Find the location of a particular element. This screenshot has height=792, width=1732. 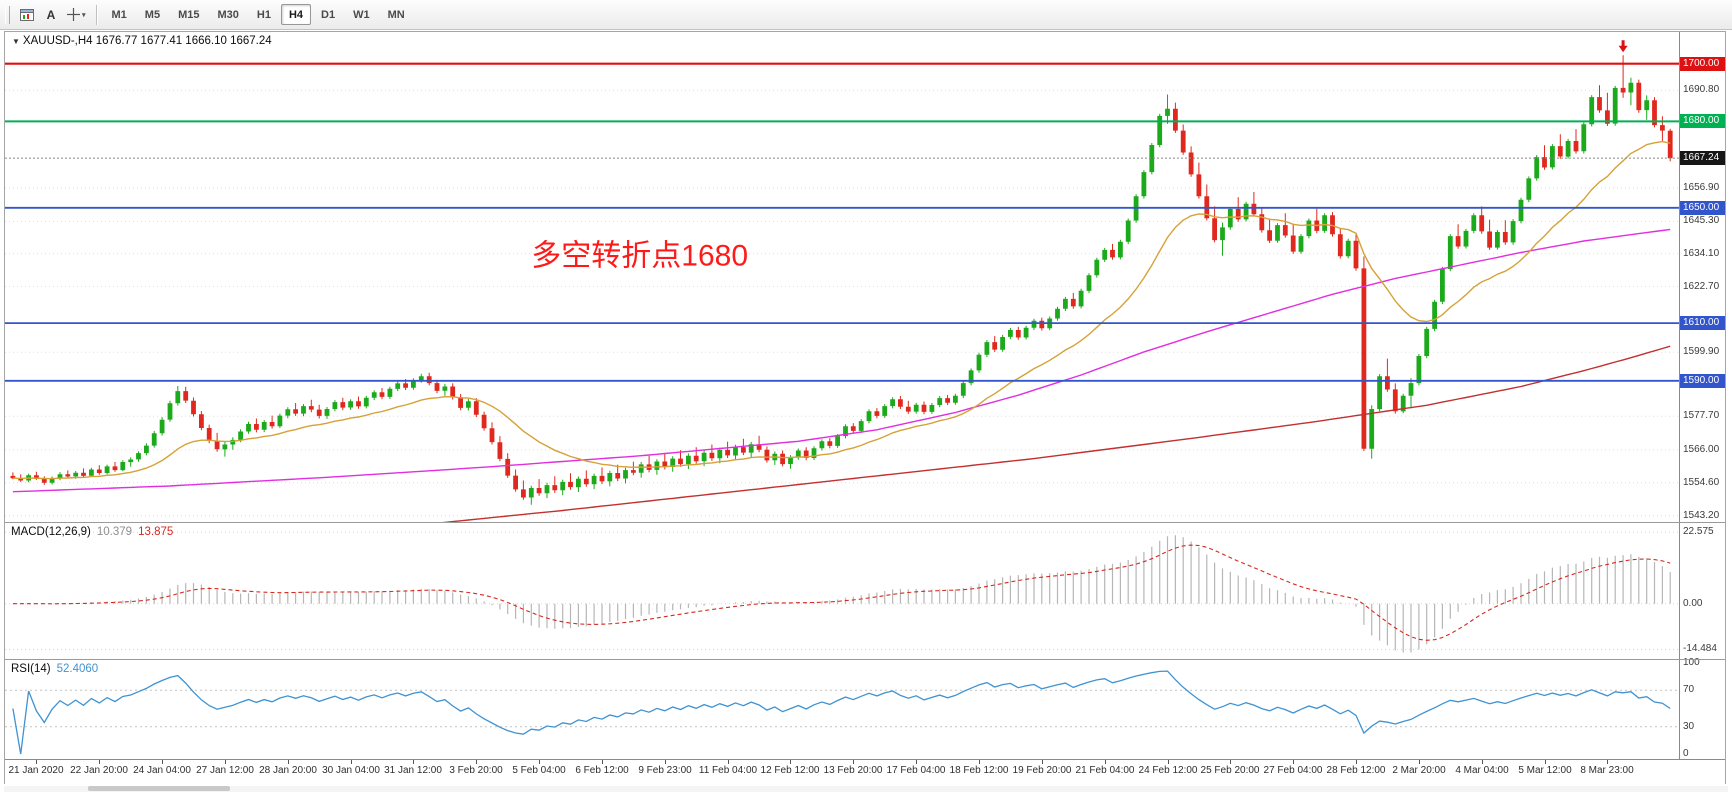

time-scale-label: 2 Mar 20:00 is located at coordinates (1419, 770).